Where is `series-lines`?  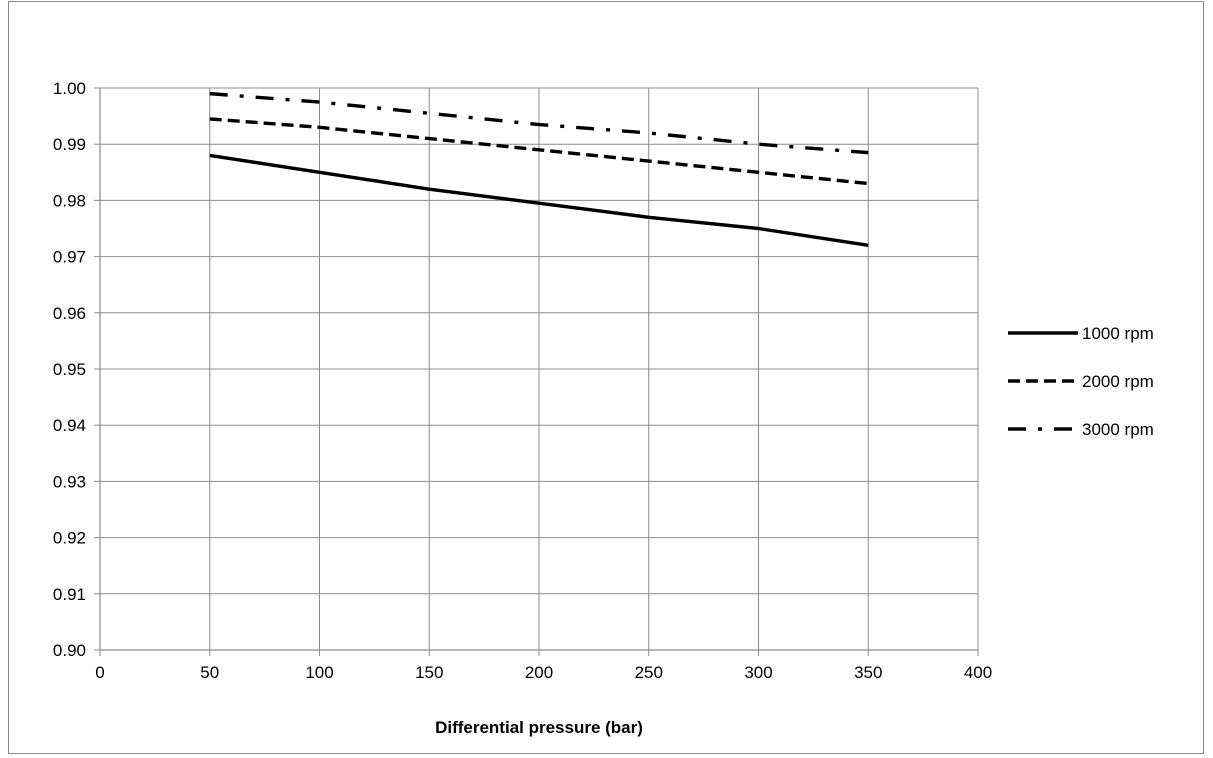
series-lines is located at coordinates (539, 169).